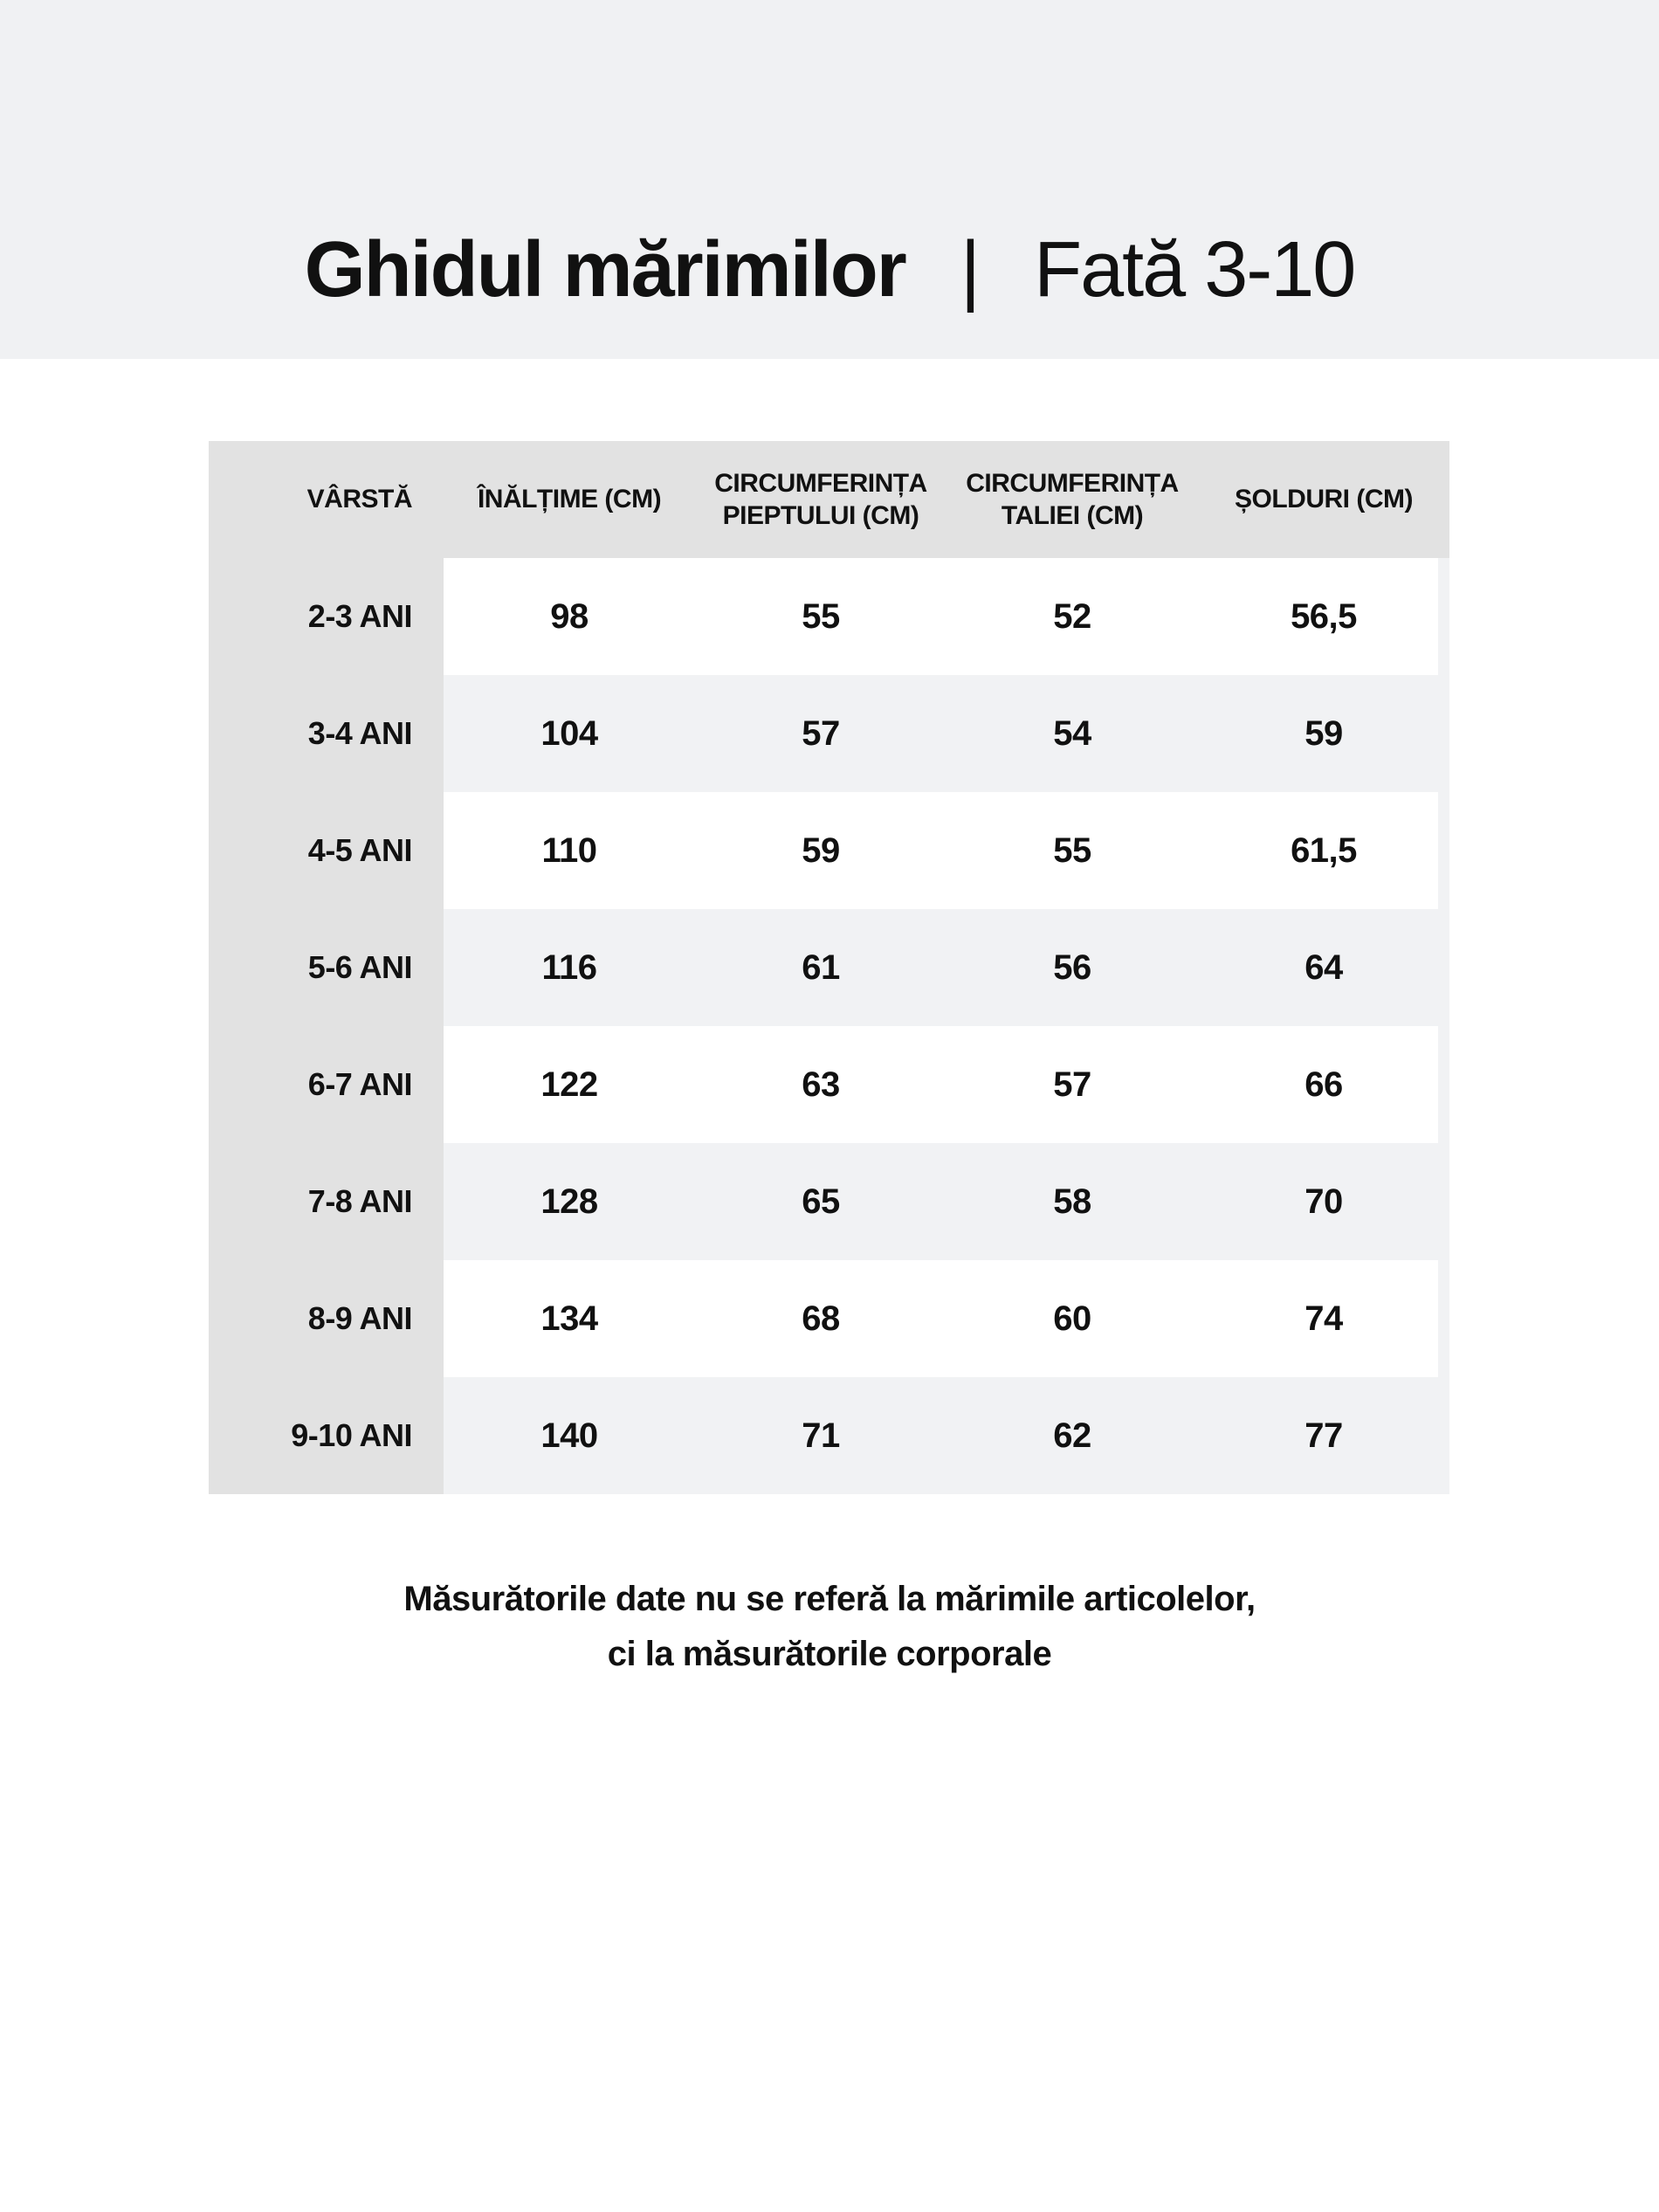 This screenshot has height=2212, width=1659. I want to click on chest-cell: 68, so click(821, 1318).